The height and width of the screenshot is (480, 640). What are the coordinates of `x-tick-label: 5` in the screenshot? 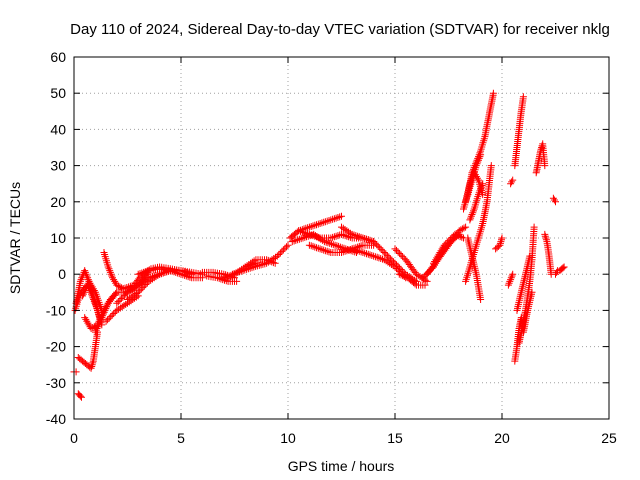 It's located at (181, 438).